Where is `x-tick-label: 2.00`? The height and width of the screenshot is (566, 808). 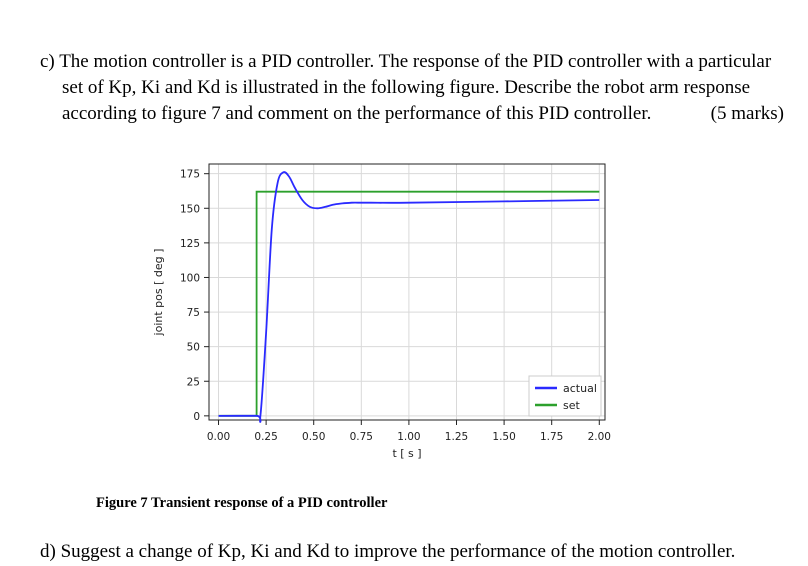
x-tick-label: 2.00 is located at coordinates (599, 437).